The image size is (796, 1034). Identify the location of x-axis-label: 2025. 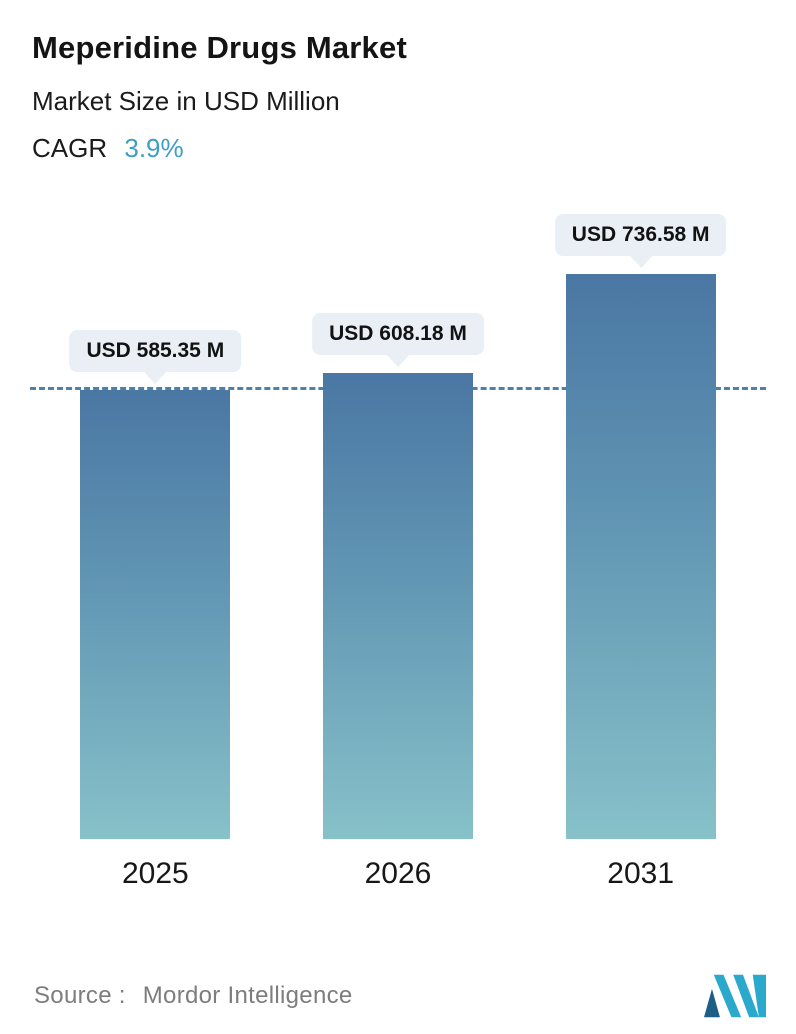
(155, 873).